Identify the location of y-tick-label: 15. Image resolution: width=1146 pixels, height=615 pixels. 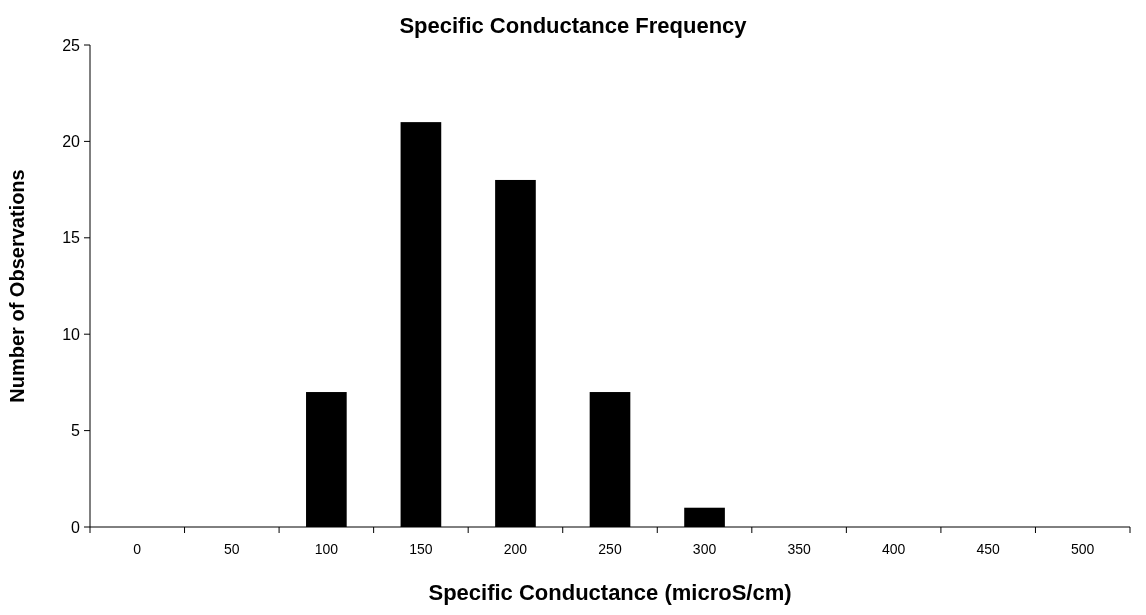
(71, 238).